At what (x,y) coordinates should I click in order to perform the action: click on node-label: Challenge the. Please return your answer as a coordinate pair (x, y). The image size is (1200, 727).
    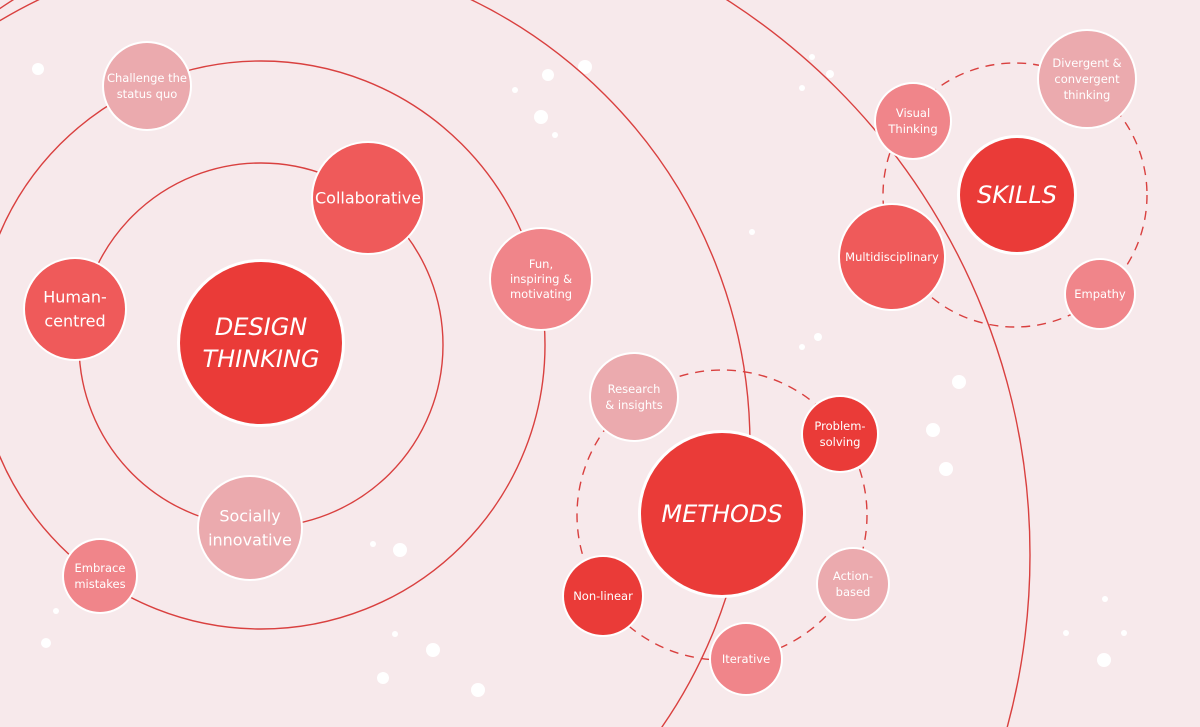
    Looking at the image, I should click on (147, 78).